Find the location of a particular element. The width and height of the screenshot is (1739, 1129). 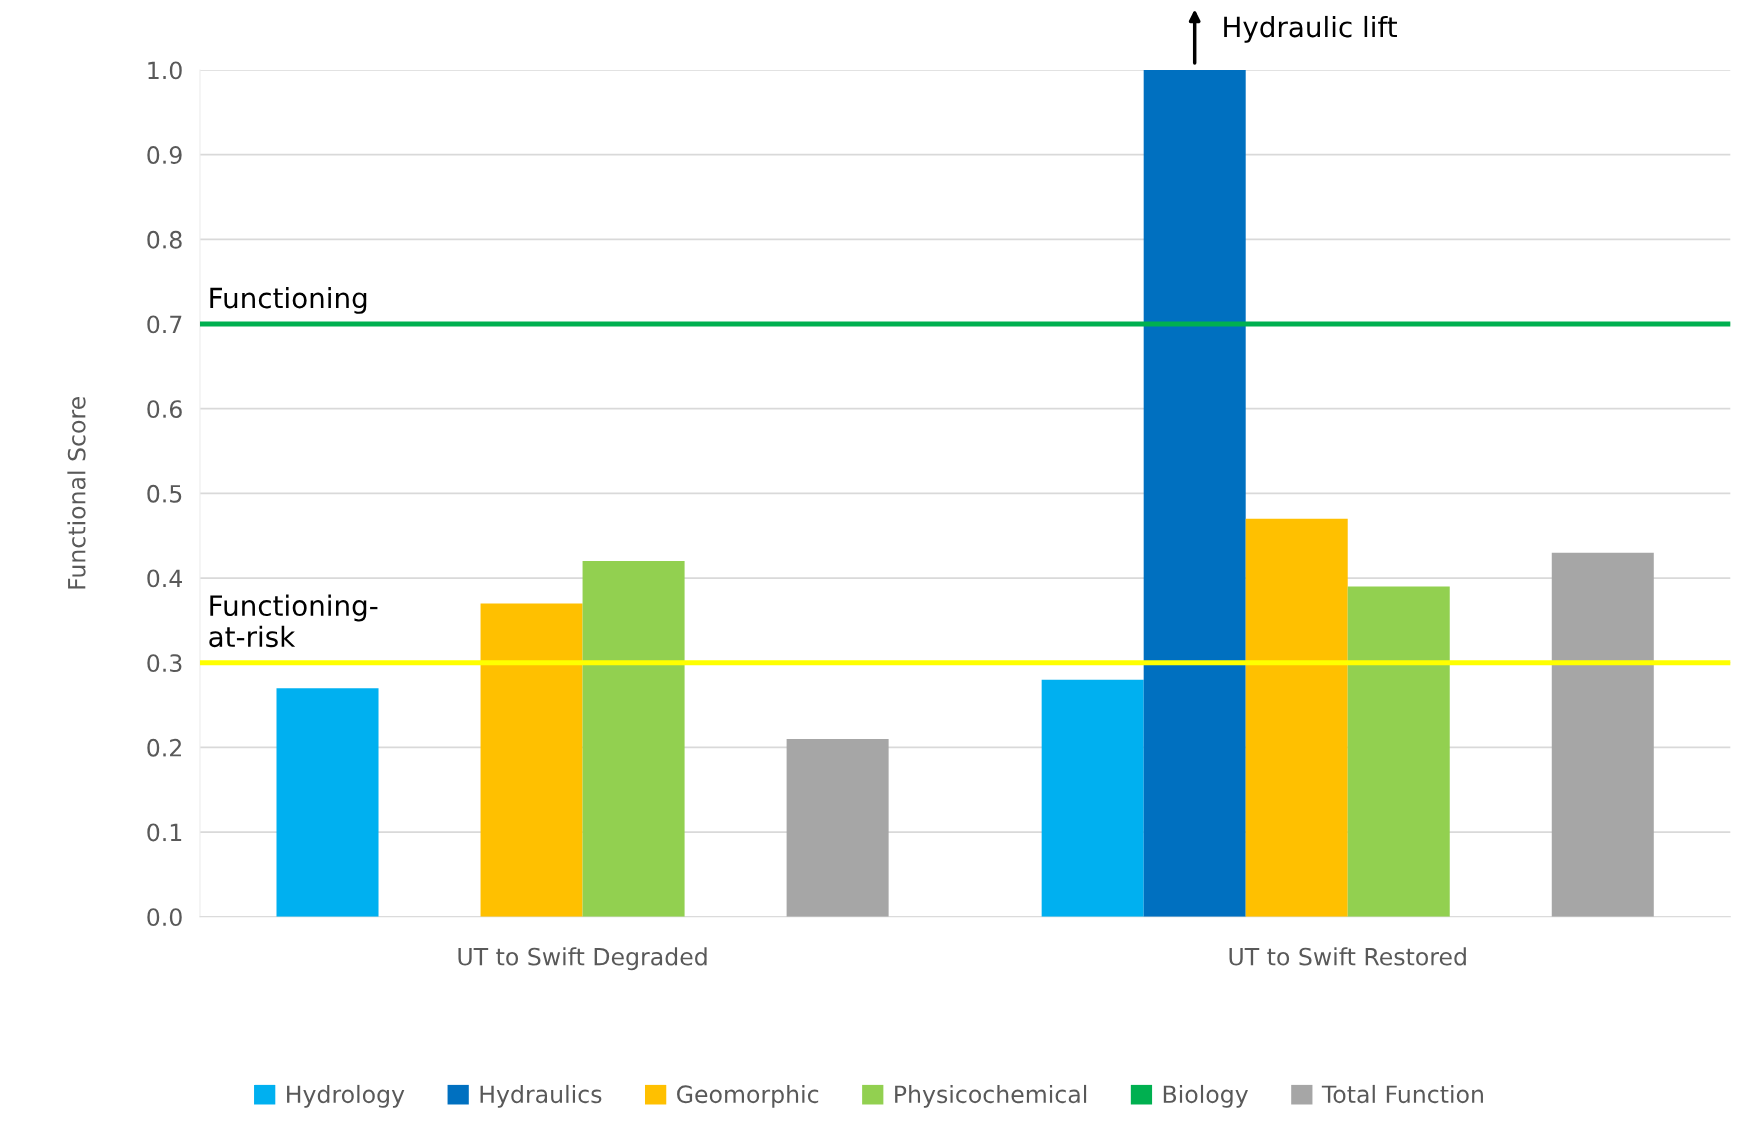

legend-label: Hydrology is located at coordinates (346, 1096).